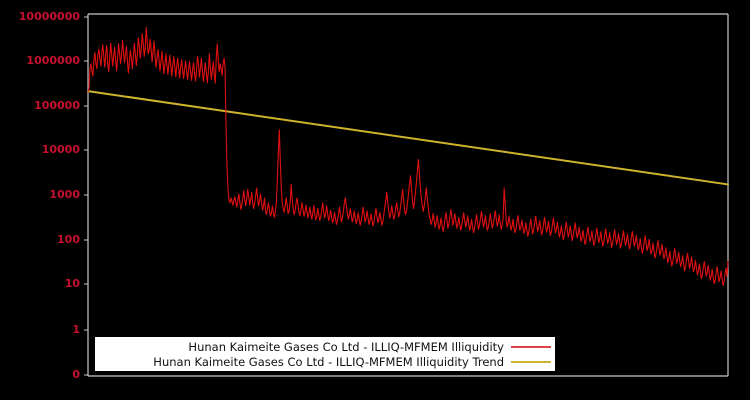 The width and height of the screenshot is (750, 400). What do you see at coordinates (72, 283) in the screenshot?
I see `y-tick-label: 10` at bounding box center [72, 283].